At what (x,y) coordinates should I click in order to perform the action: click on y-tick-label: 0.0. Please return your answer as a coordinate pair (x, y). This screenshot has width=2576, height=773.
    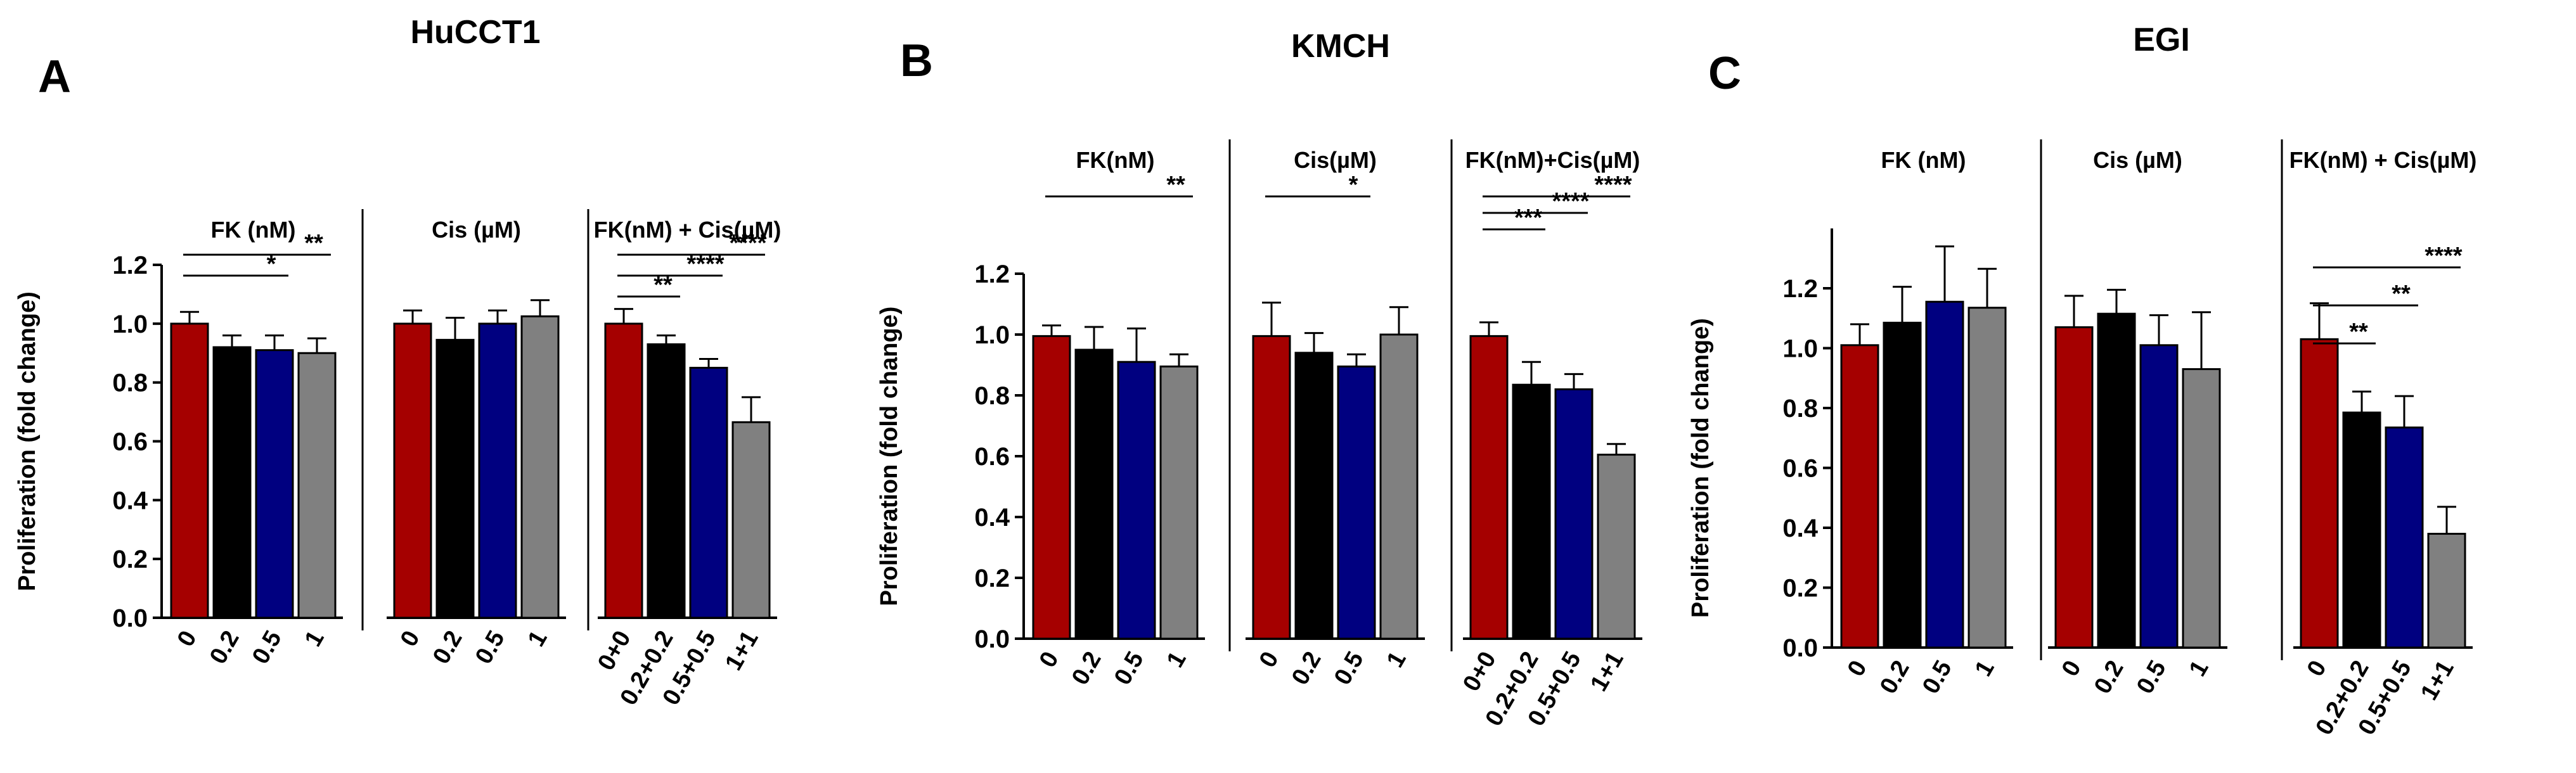
    Looking at the image, I should click on (130, 618).